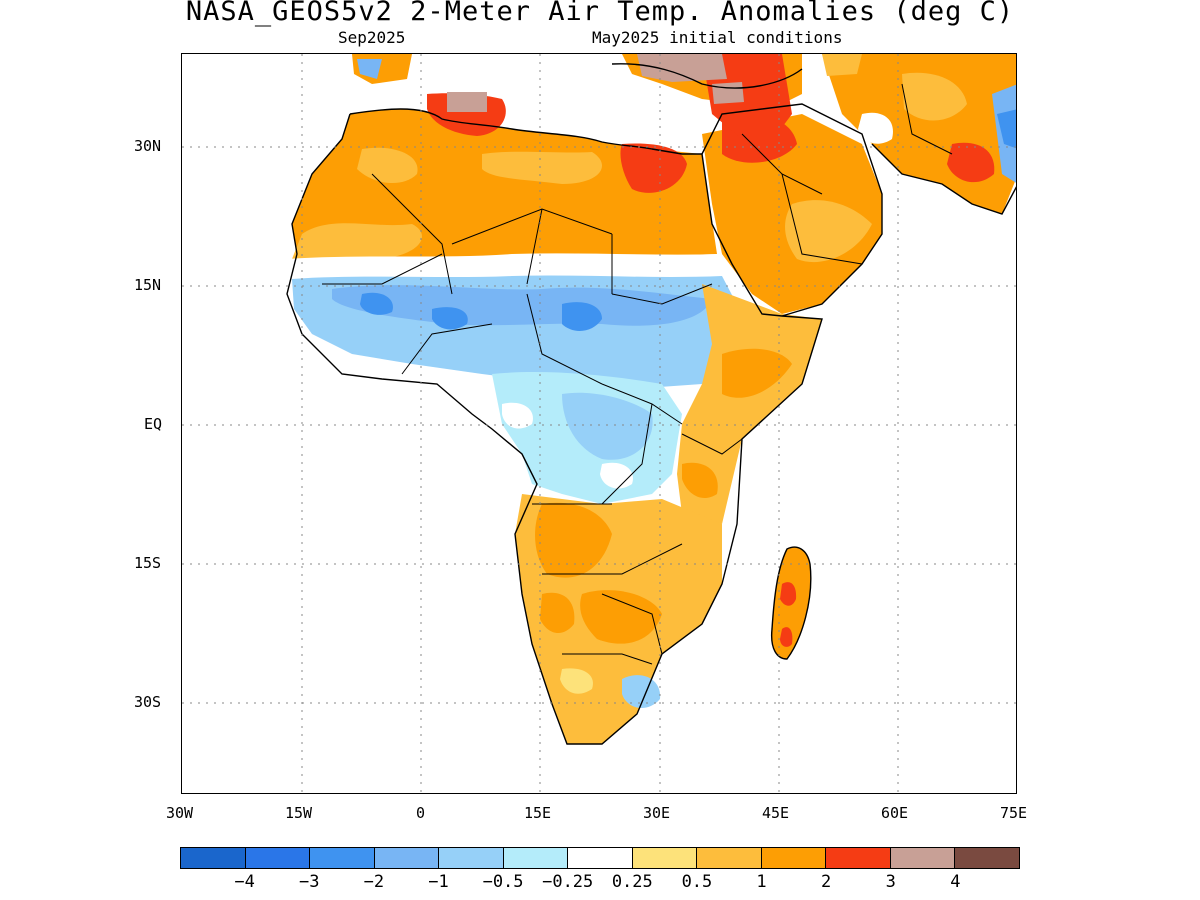 The image size is (1200, 900). Describe the element at coordinates (148, 563) in the screenshot. I see `y-tick-label: 15S` at that location.